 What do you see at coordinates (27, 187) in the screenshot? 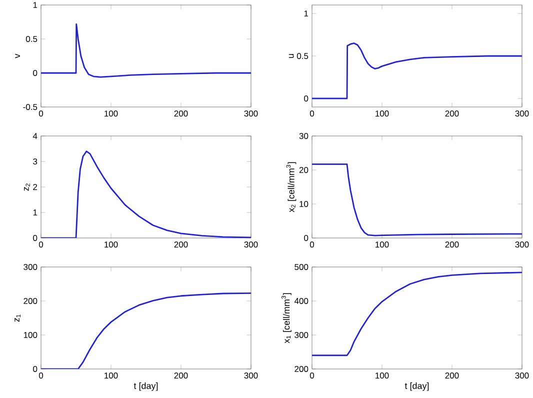
I see `y-axis-title: z$_{2}$` at bounding box center [27, 187].